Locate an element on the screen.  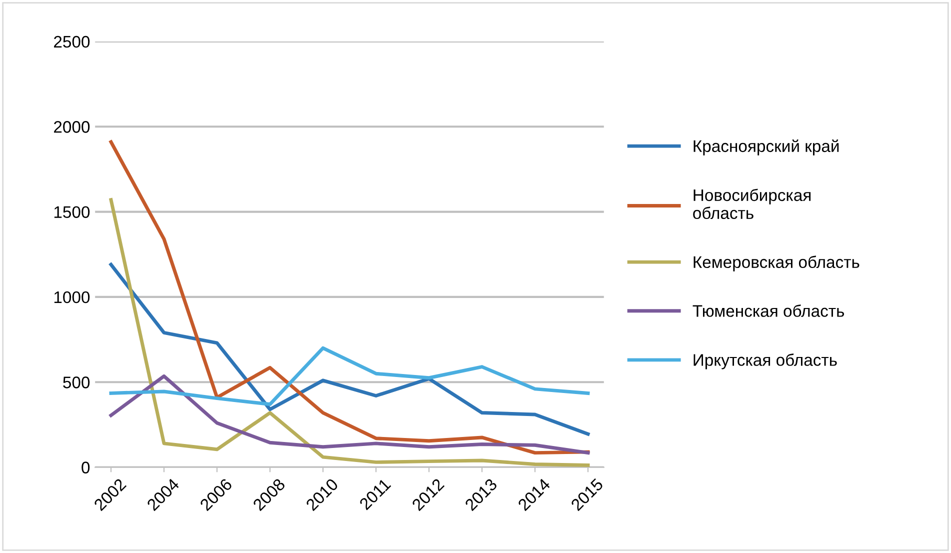
y-tick-label: 2500 is located at coordinates (72, 42).